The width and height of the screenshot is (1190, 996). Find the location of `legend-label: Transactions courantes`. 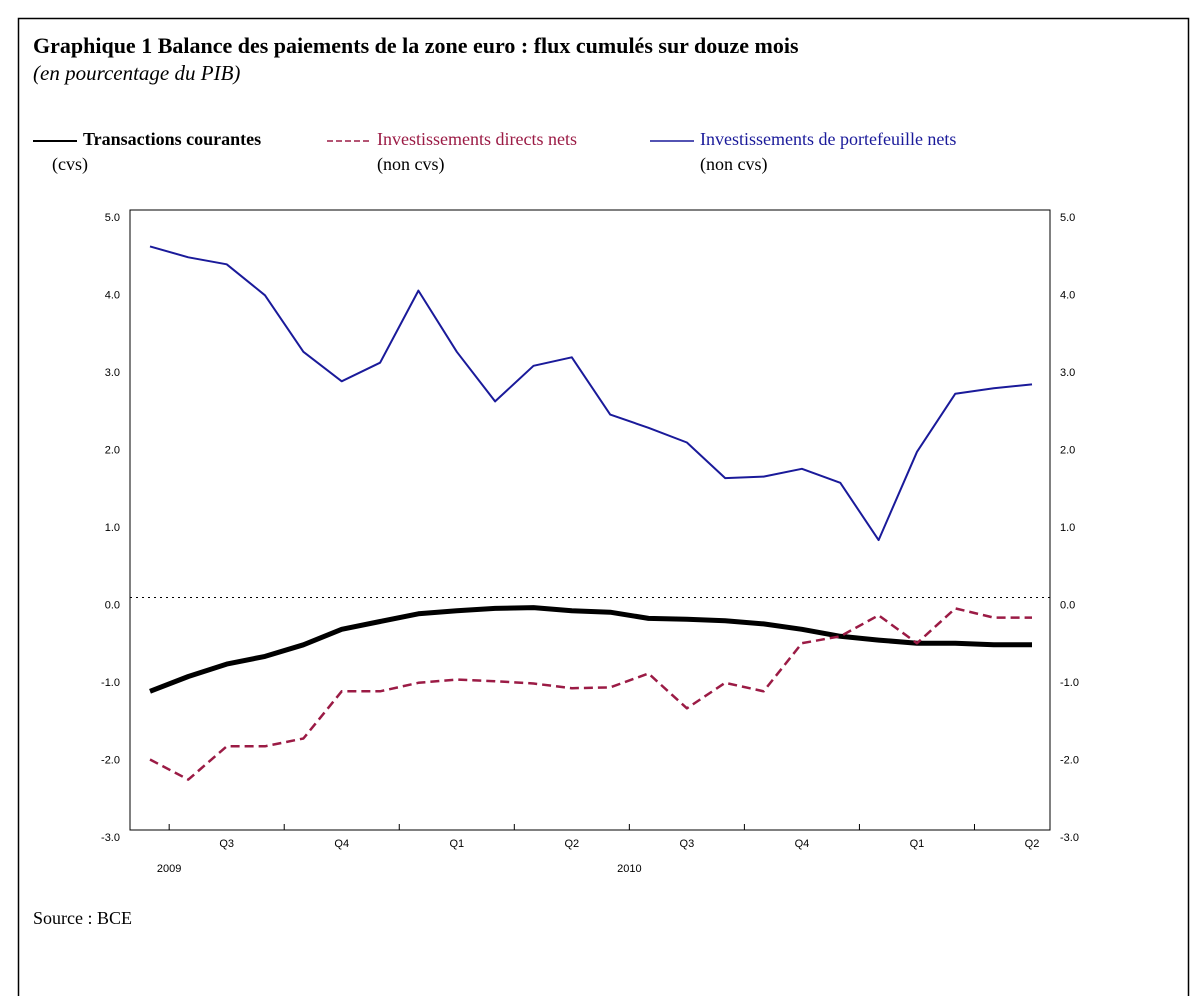

legend-label: Transactions courantes is located at coordinates (172, 139).